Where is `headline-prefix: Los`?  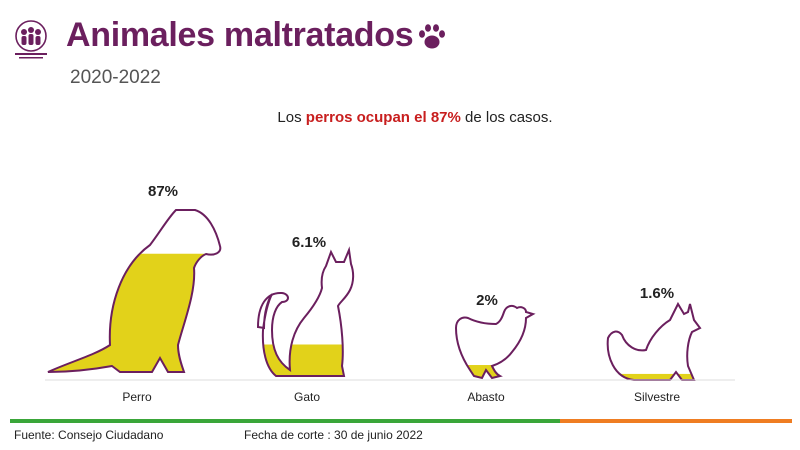 headline-prefix: Los is located at coordinates (291, 117).